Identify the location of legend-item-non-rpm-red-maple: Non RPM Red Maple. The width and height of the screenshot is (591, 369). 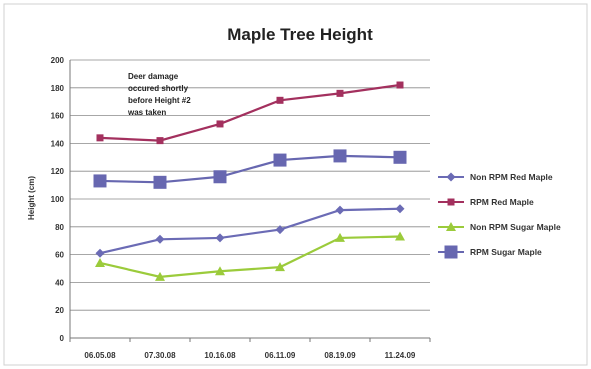
(495, 177).